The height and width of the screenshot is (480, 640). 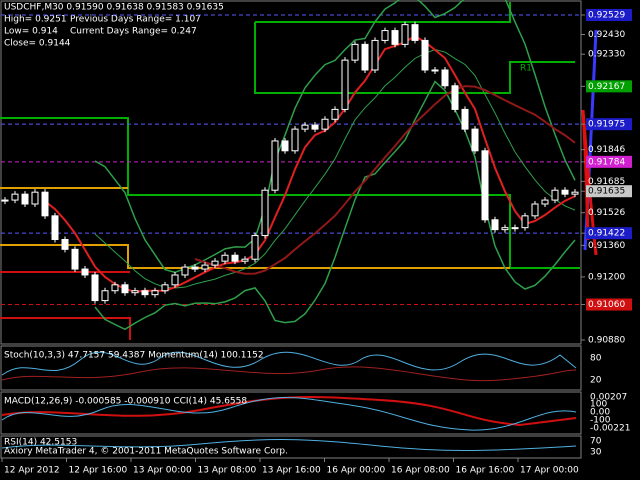 What do you see at coordinates (35, 20) in the screenshot?
I see `high: High= 0.9251` at bounding box center [35, 20].